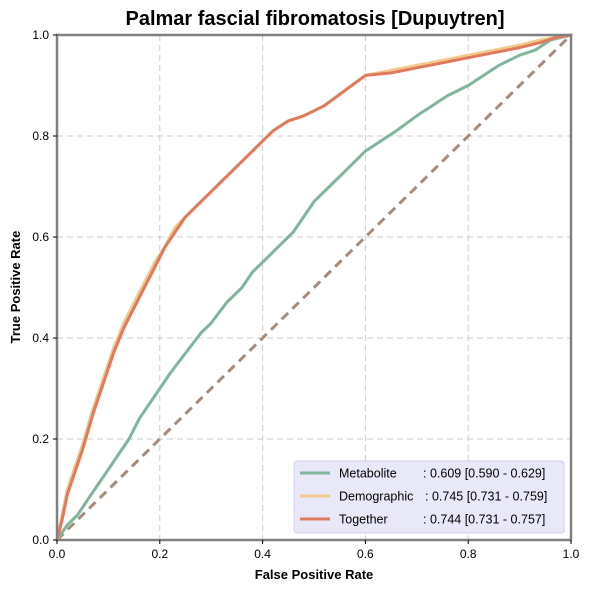 This screenshot has width=591, height=597. Describe the element at coordinates (315, 19) in the screenshot. I see `chart-title: Palmar fascial fibromatosis [Dupuytren]` at that location.